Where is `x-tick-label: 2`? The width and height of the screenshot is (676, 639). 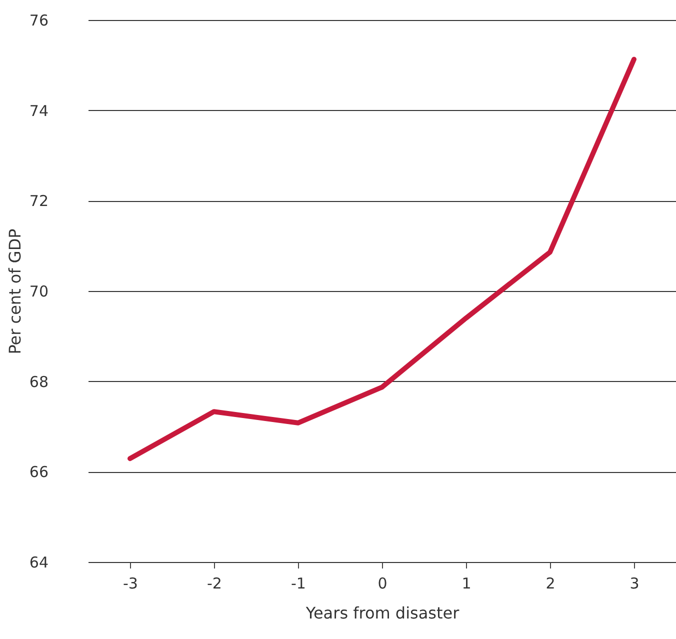
x-tick-label: 2 is located at coordinates (551, 583).